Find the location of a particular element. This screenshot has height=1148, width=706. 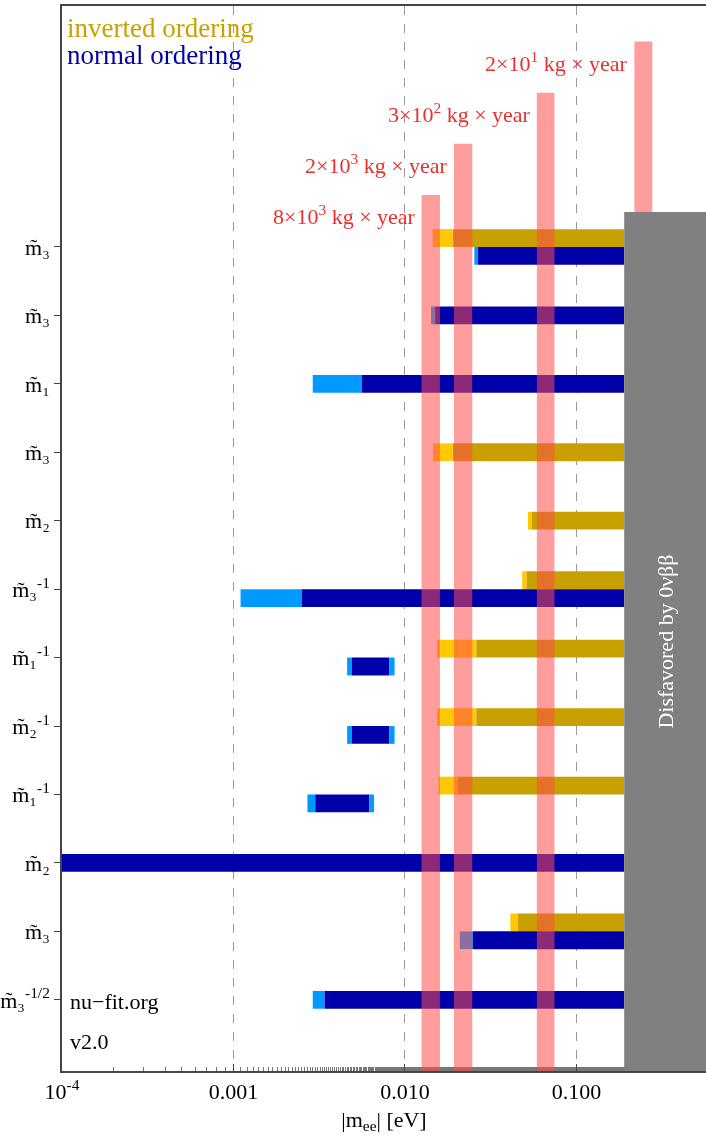

annotation: v2.0 is located at coordinates (89, 1041).